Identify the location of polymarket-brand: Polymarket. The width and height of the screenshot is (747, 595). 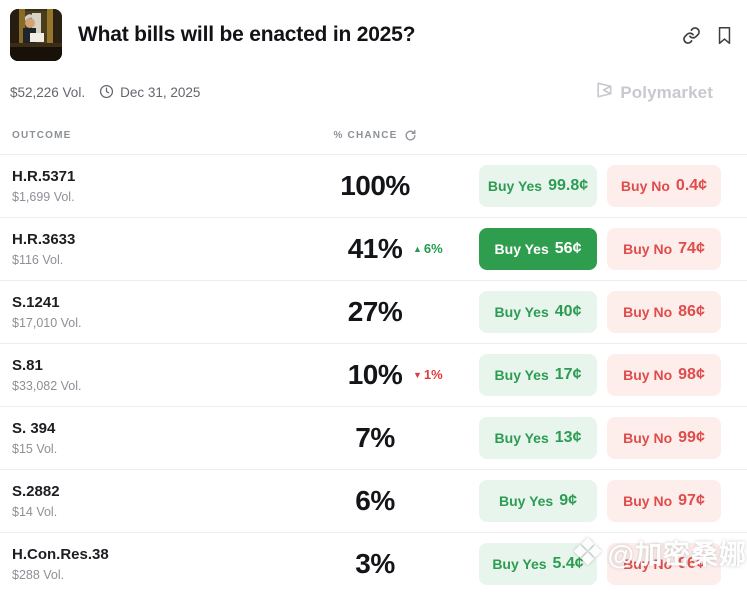
(653, 92).